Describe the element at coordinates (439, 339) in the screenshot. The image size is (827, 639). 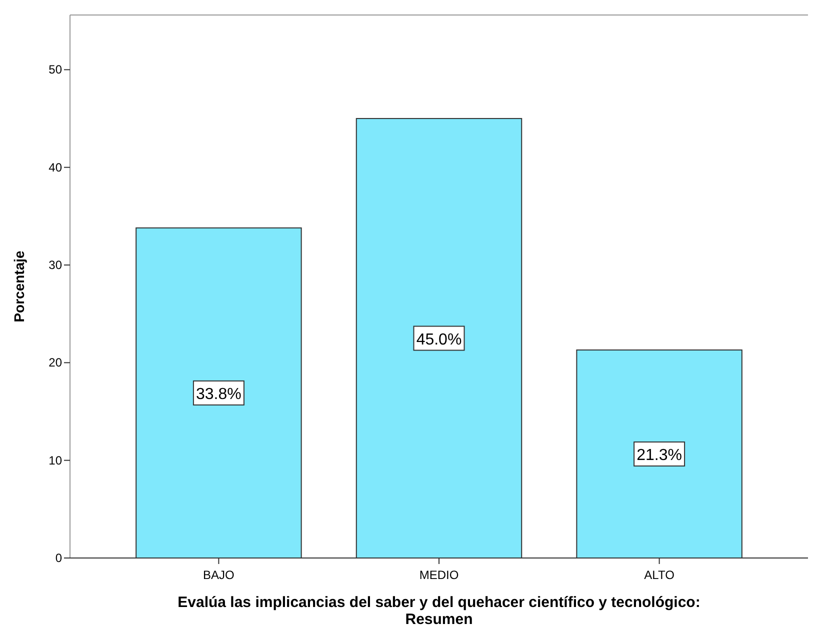
I see `data-label: 45.0%` at that location.